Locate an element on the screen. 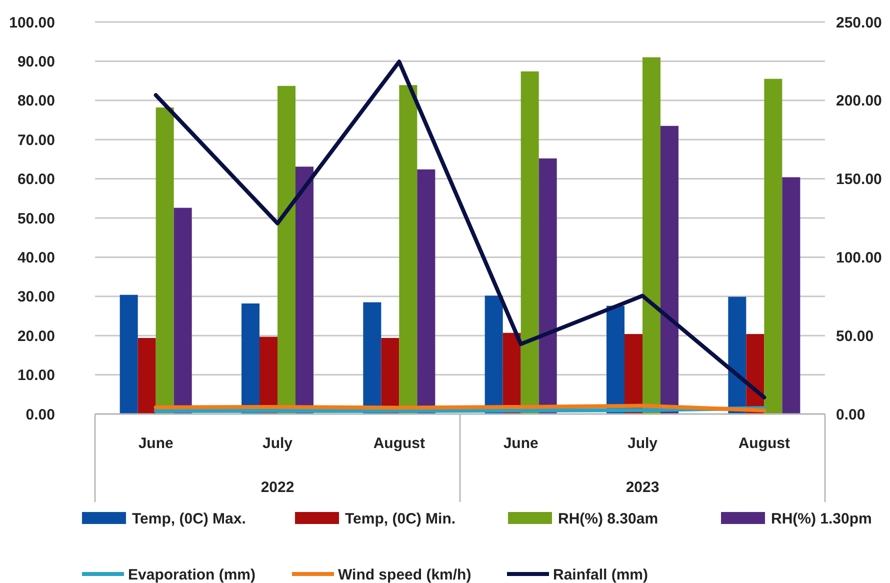 This screenshot has width=890, height=583. legend-label: RH(%) 8.30am is located at coordinates (608, 519).